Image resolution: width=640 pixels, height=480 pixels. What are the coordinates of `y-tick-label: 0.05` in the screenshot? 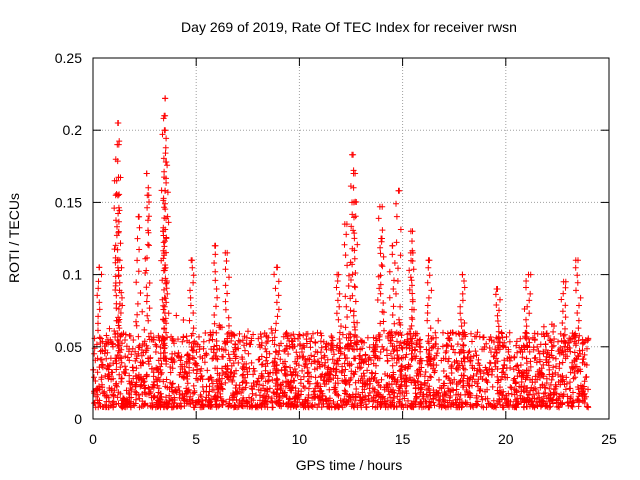 It's located at (68, 347).